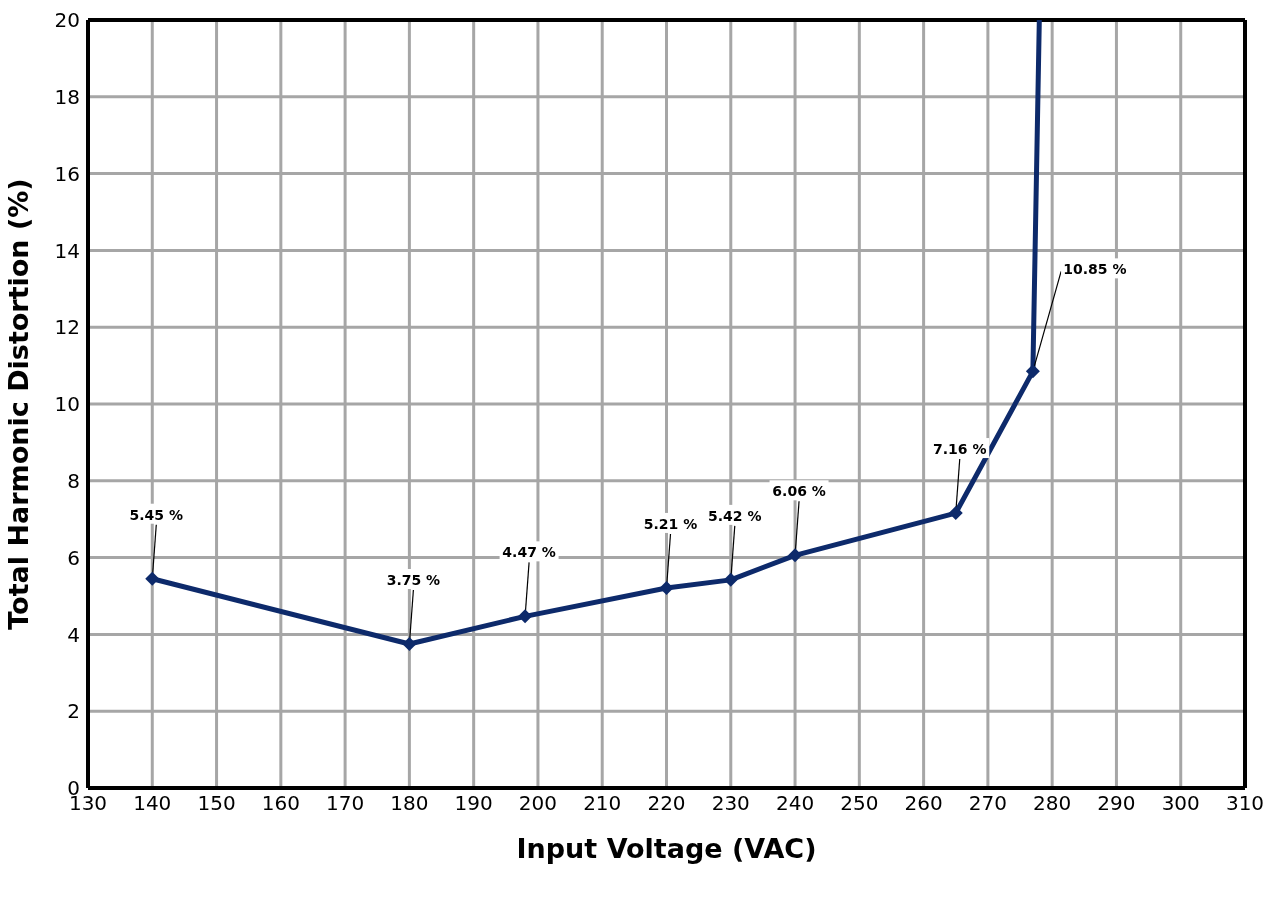 The image size is (1273, 905). I want to click on x-tick-label: 310, so click(1245, 803).